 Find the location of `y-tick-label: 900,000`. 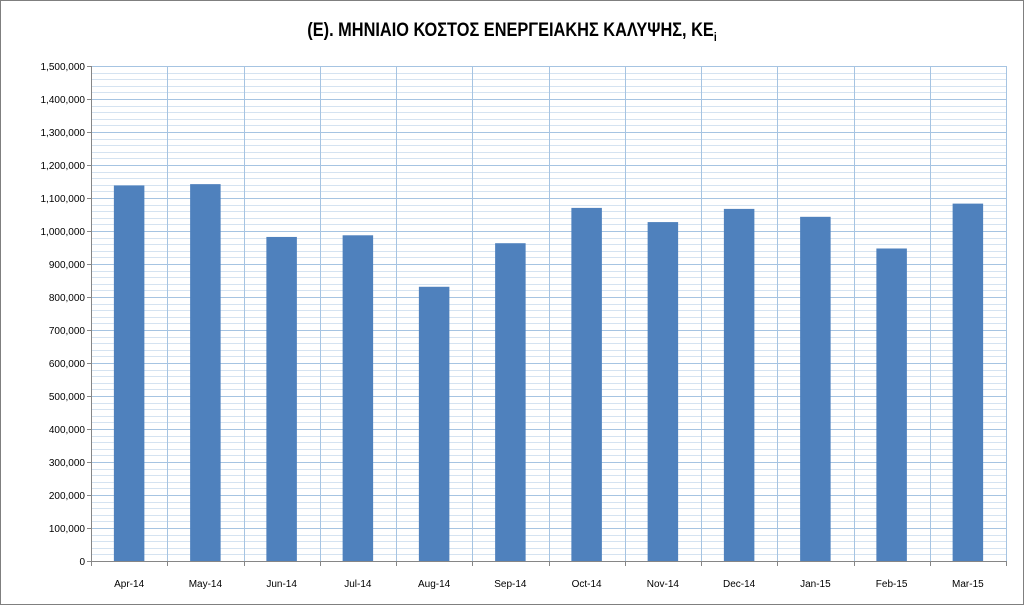

y-tick-label: 900,000 is located at coordinates (67, 265).